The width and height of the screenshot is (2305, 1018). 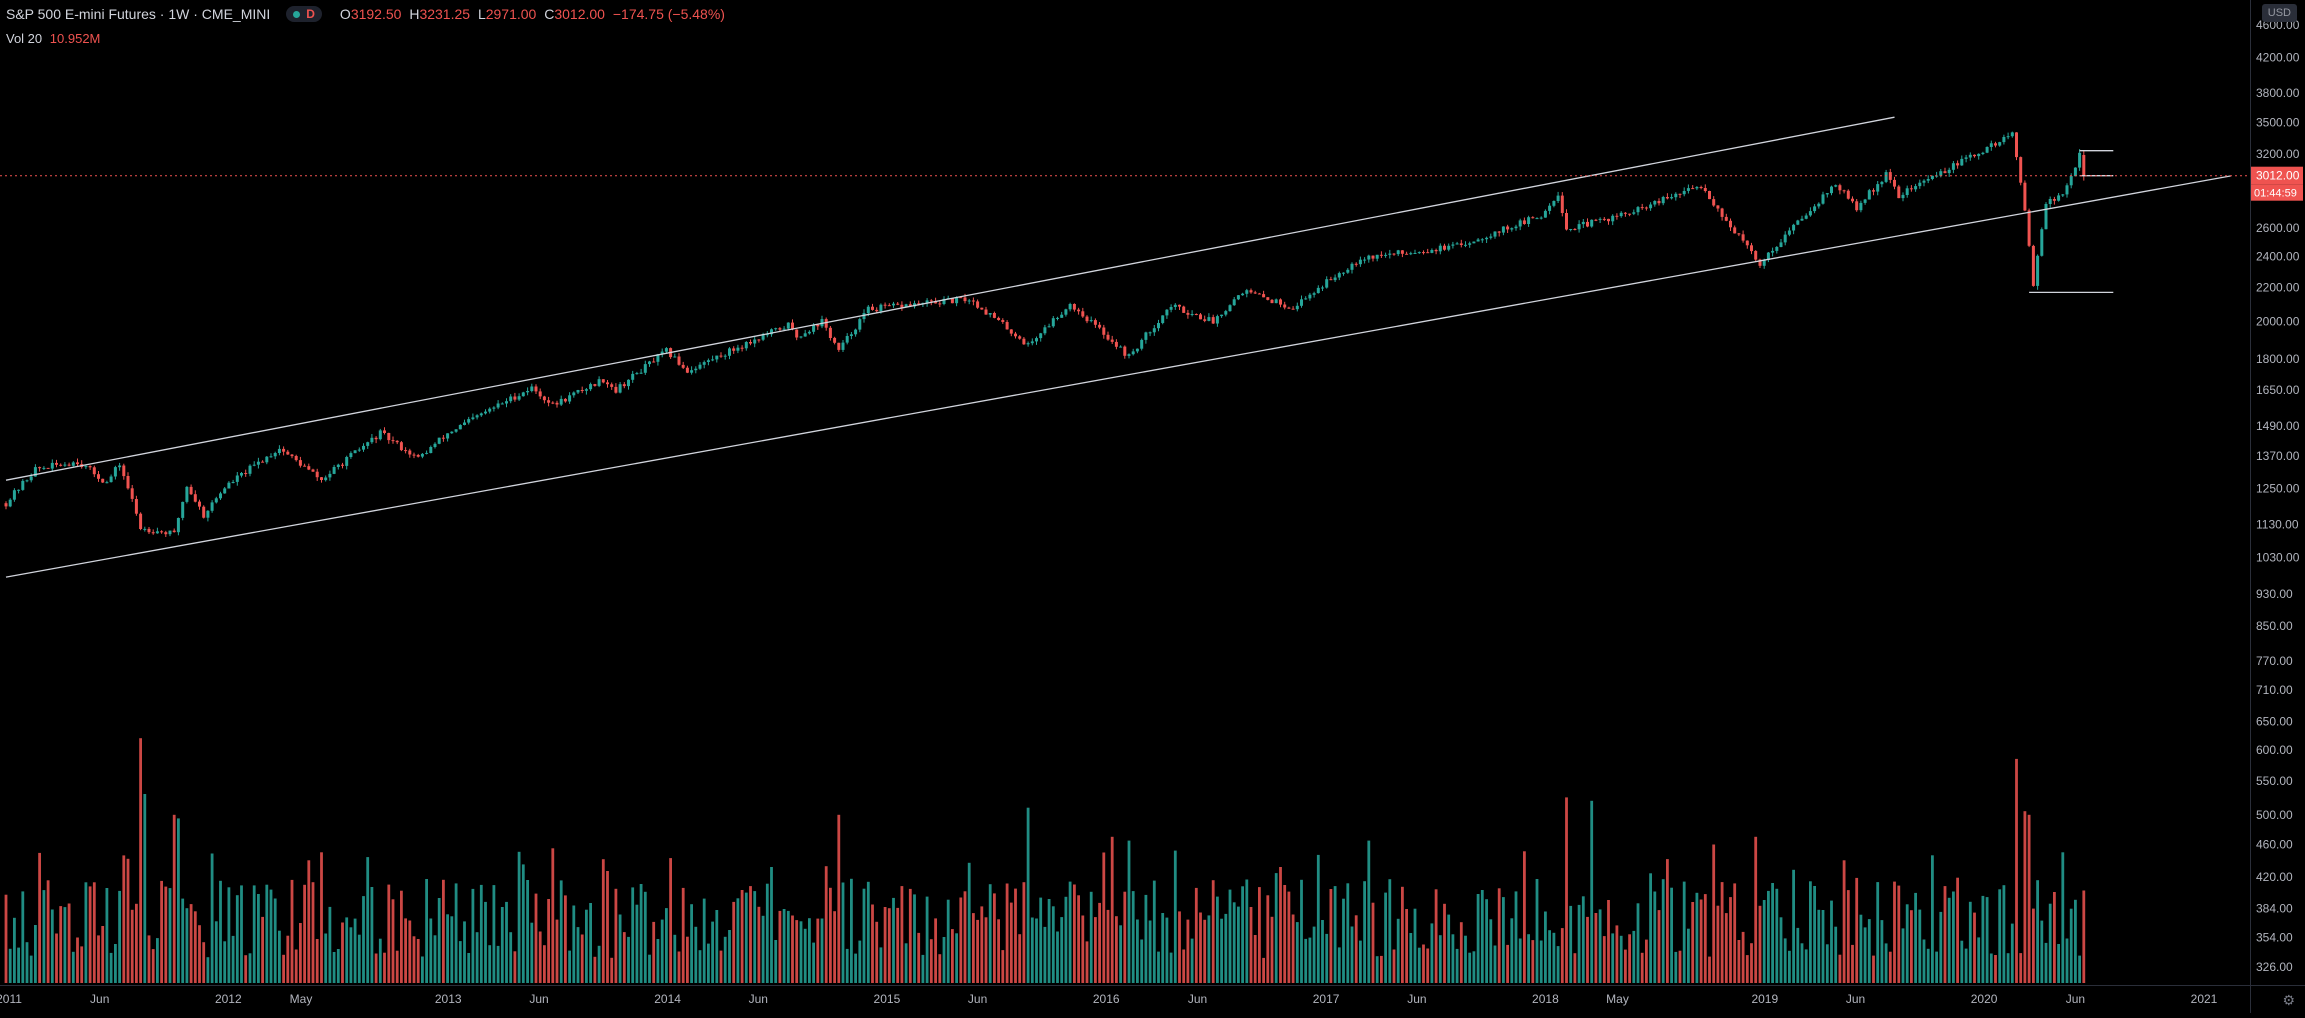 I want to click on gear-icon: ⚙, so click(x=2288, y=1000).